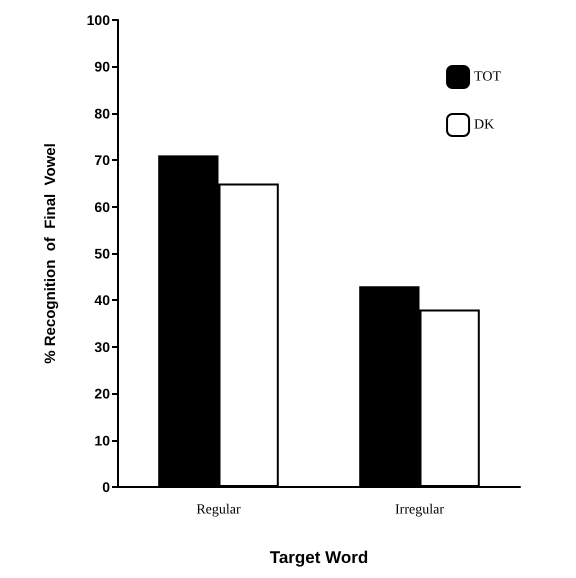 This screenshot has width=576, height=578. What do you see at coordinates (102, 206) in the screenshot?
I see `y-tick-label: 60` at bounding box center [102, 206].